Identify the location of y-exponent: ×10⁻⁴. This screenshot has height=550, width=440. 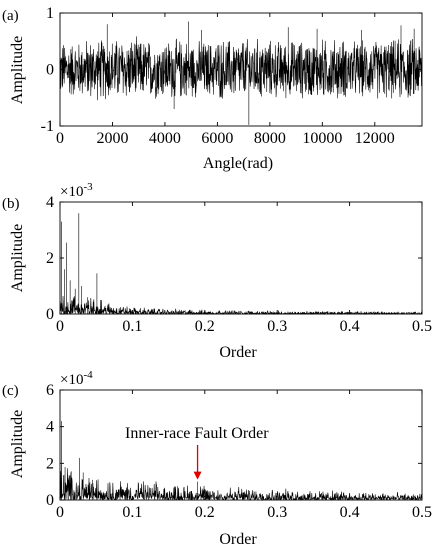
(76, 378).